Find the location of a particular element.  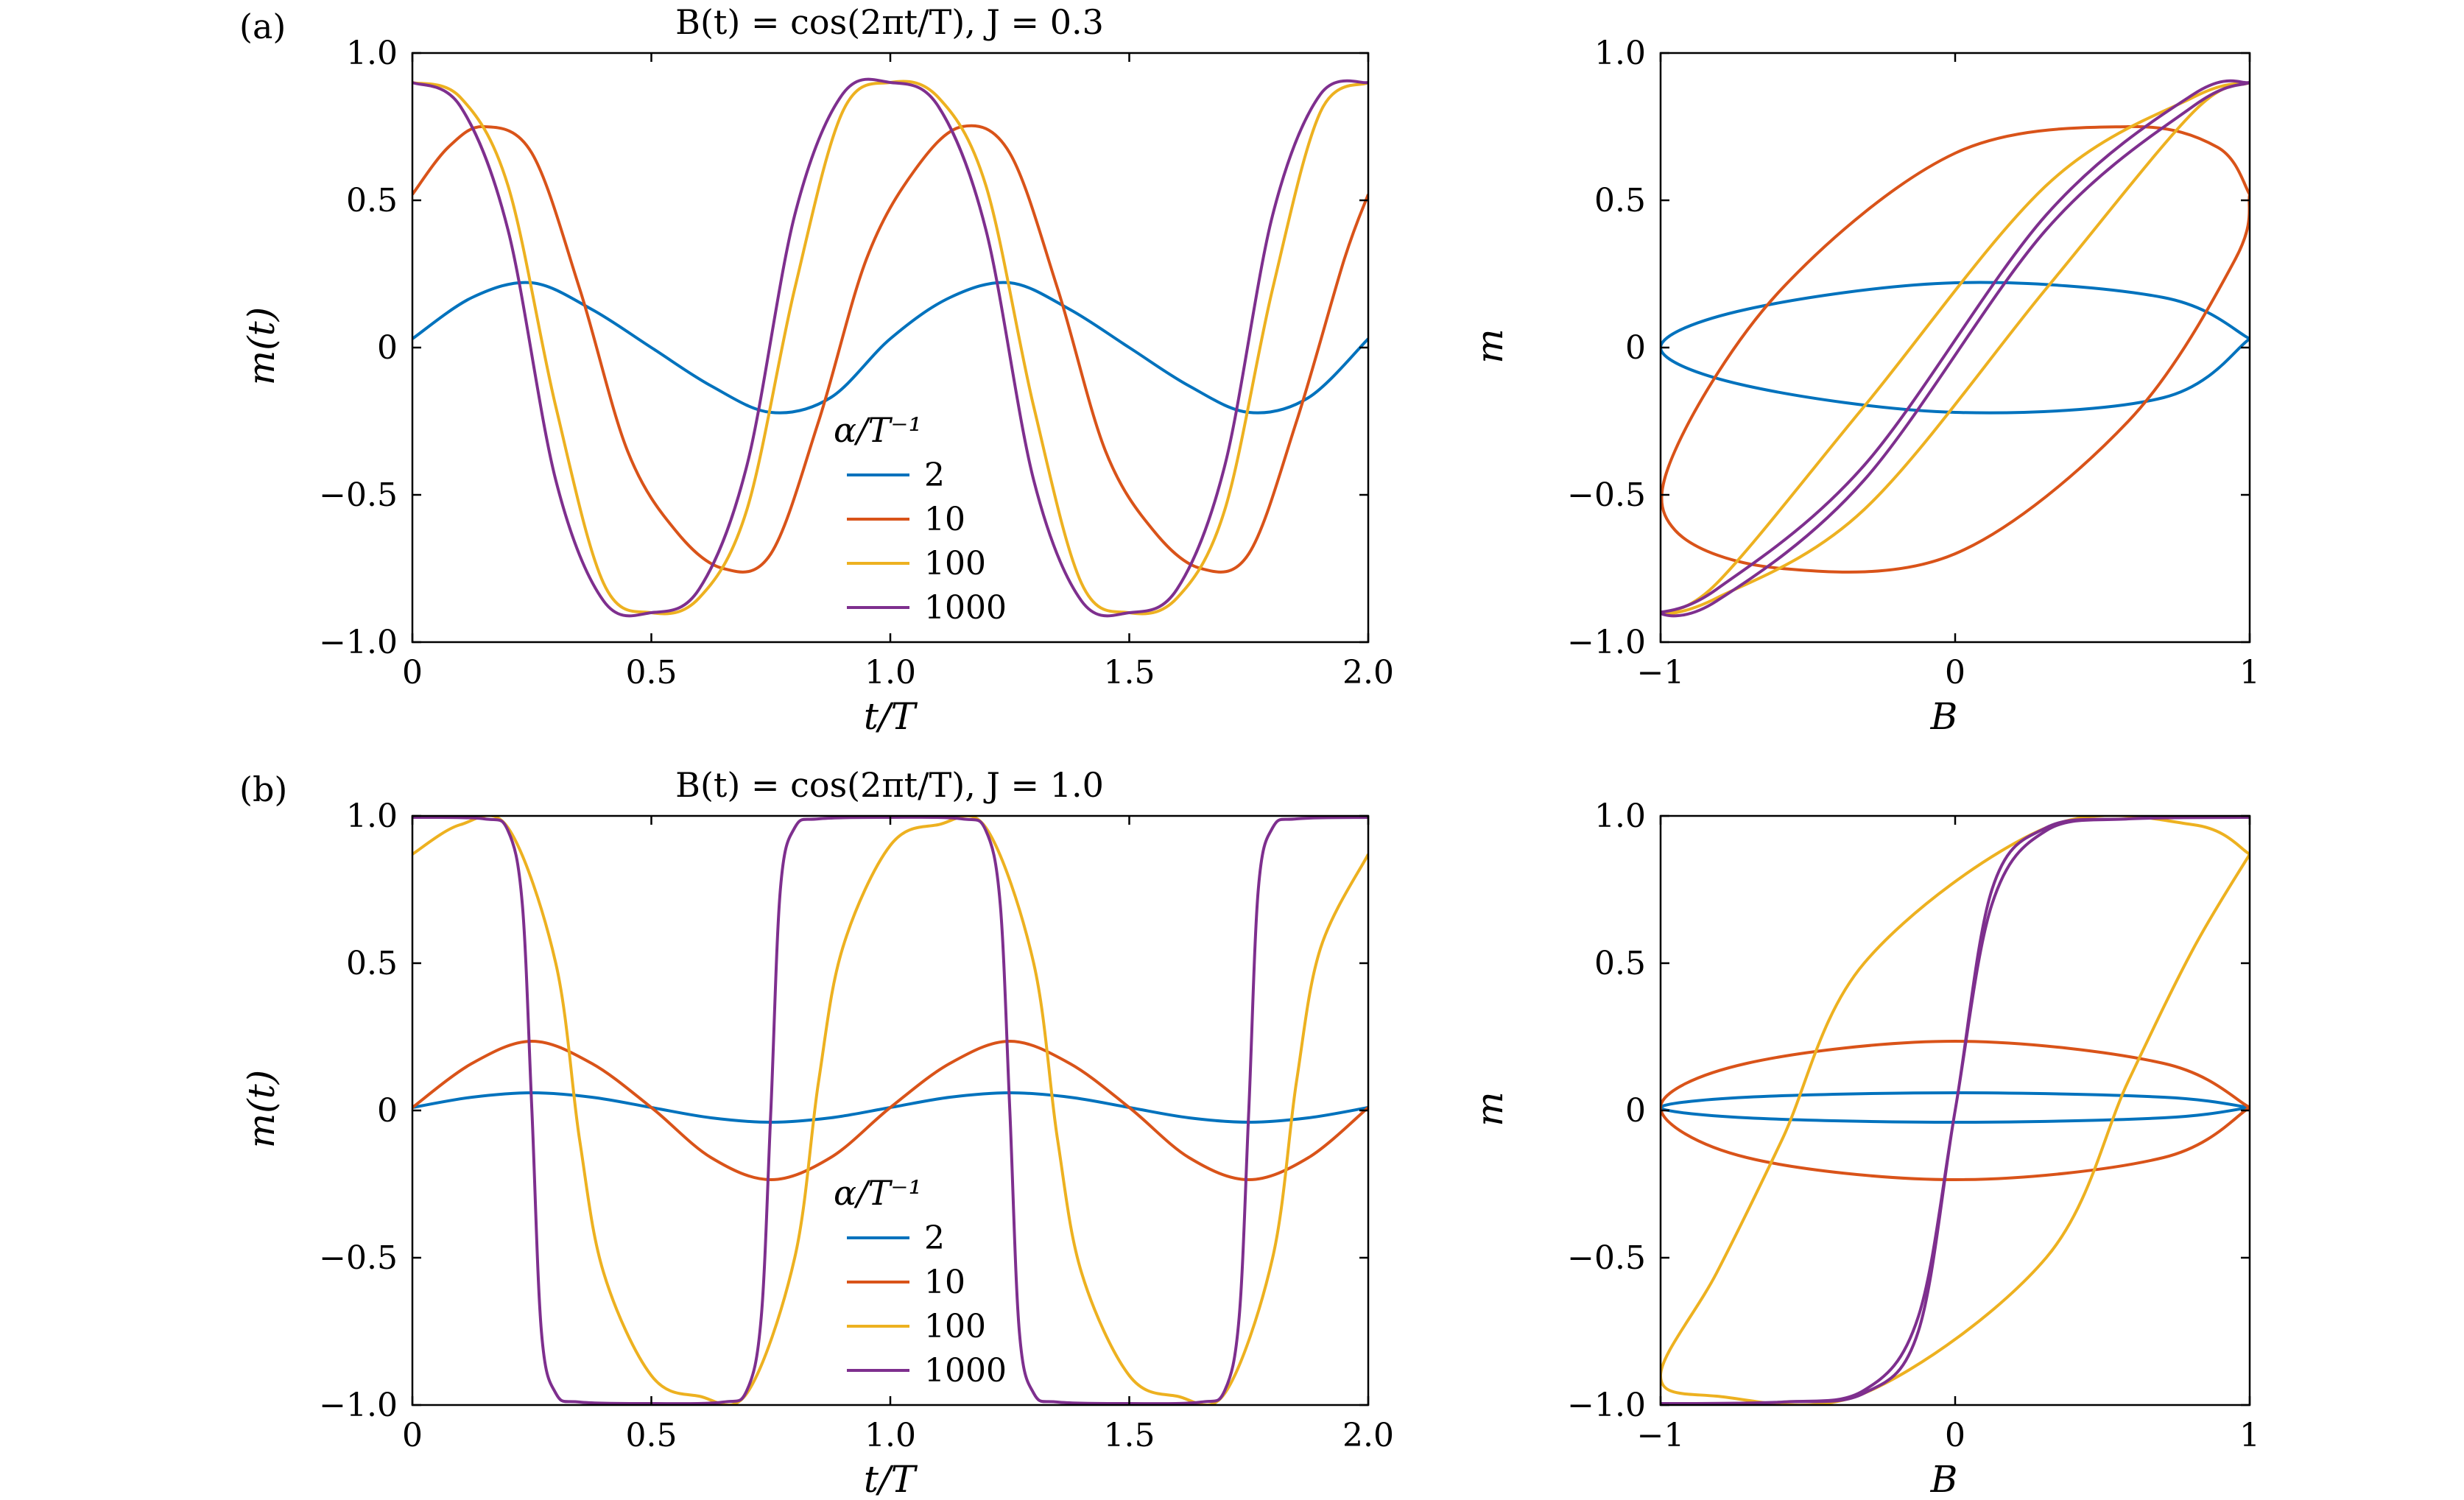

series-group is located at coordinates (890, 348).